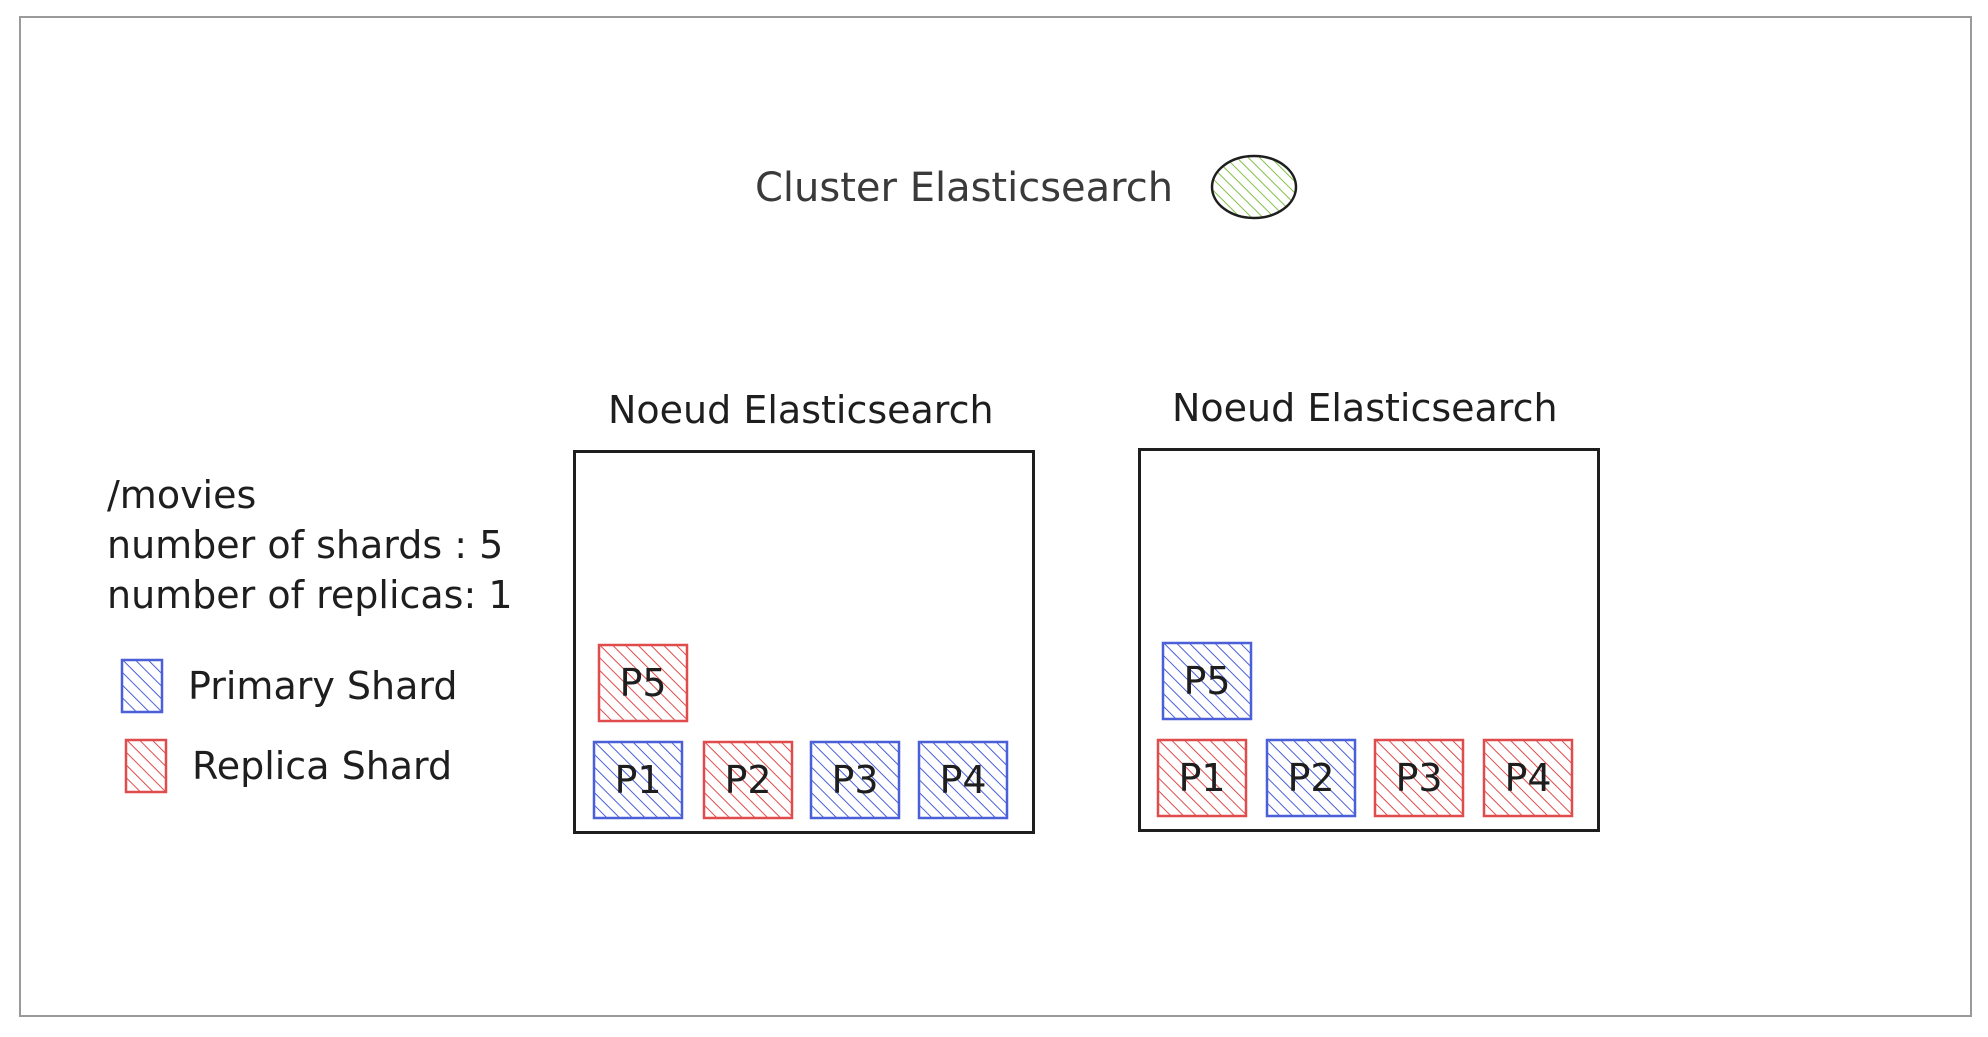 The width and height of the screenshot is (1988, 1037). What do you see at coordinates (1254, 187) in the screenshot?
I see `cluster-health-dot` at bounding box center [1254, 187].